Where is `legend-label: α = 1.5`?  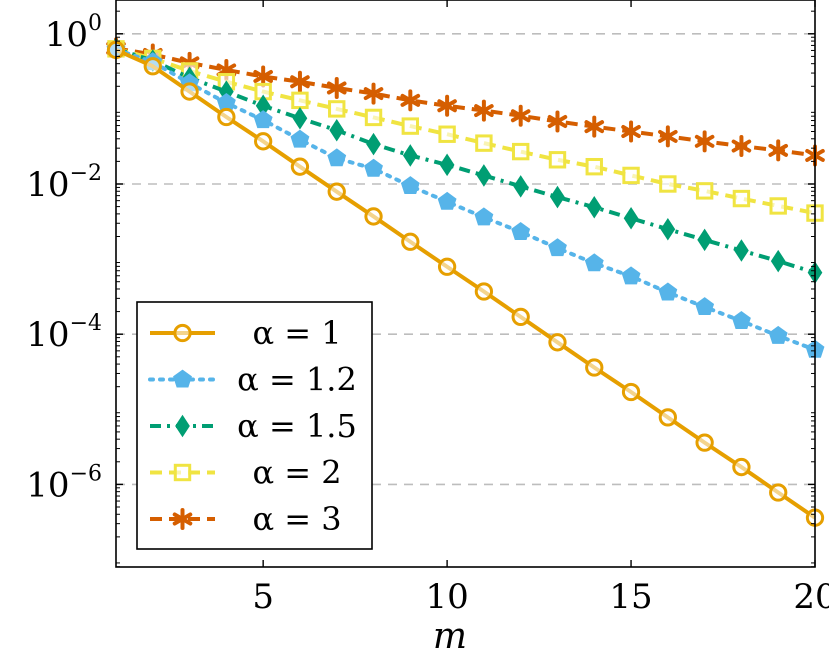 legend-label: α = 1.5 is located at coordinates (297, 426).